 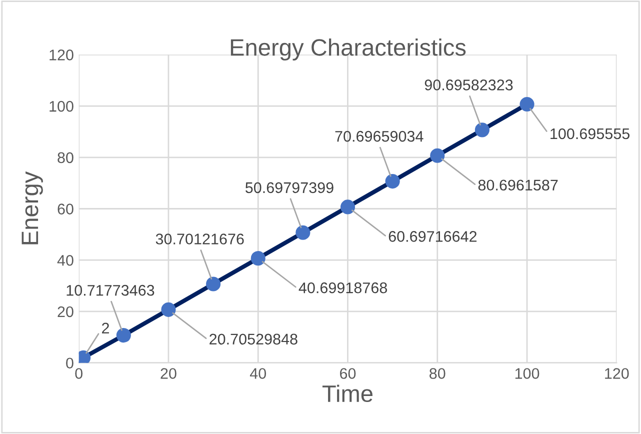 I want to click on y-tick-label: 60, so click(x=66, y=209).